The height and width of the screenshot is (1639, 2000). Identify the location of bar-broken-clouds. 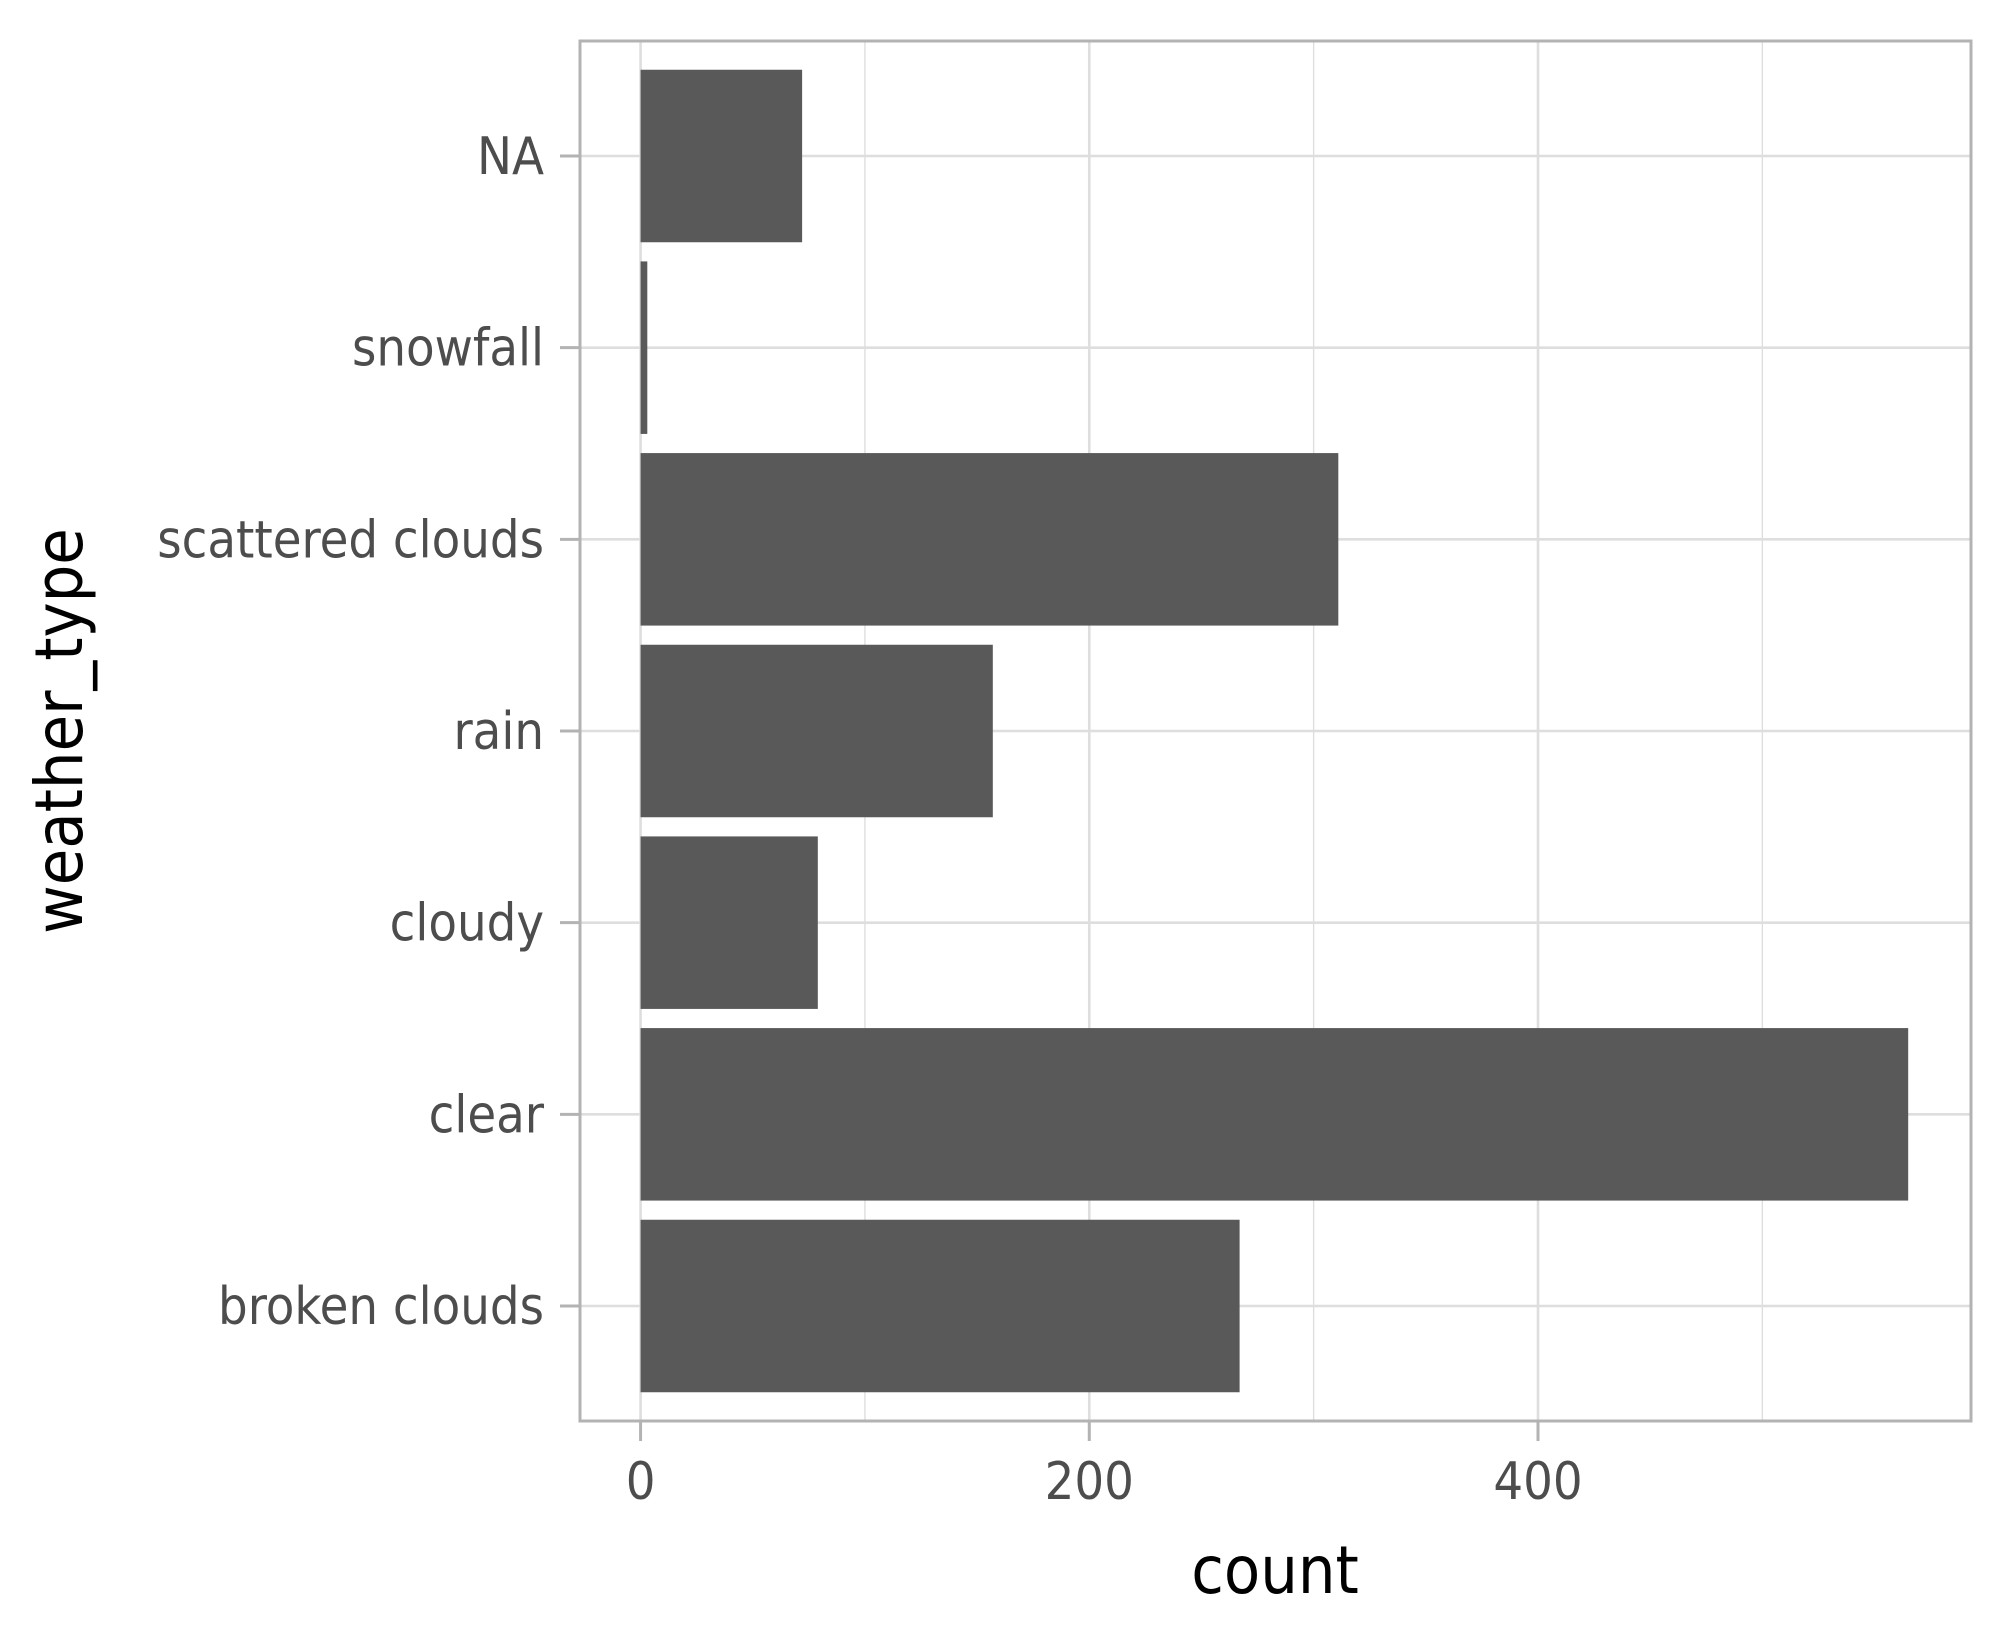
(940, 1306).